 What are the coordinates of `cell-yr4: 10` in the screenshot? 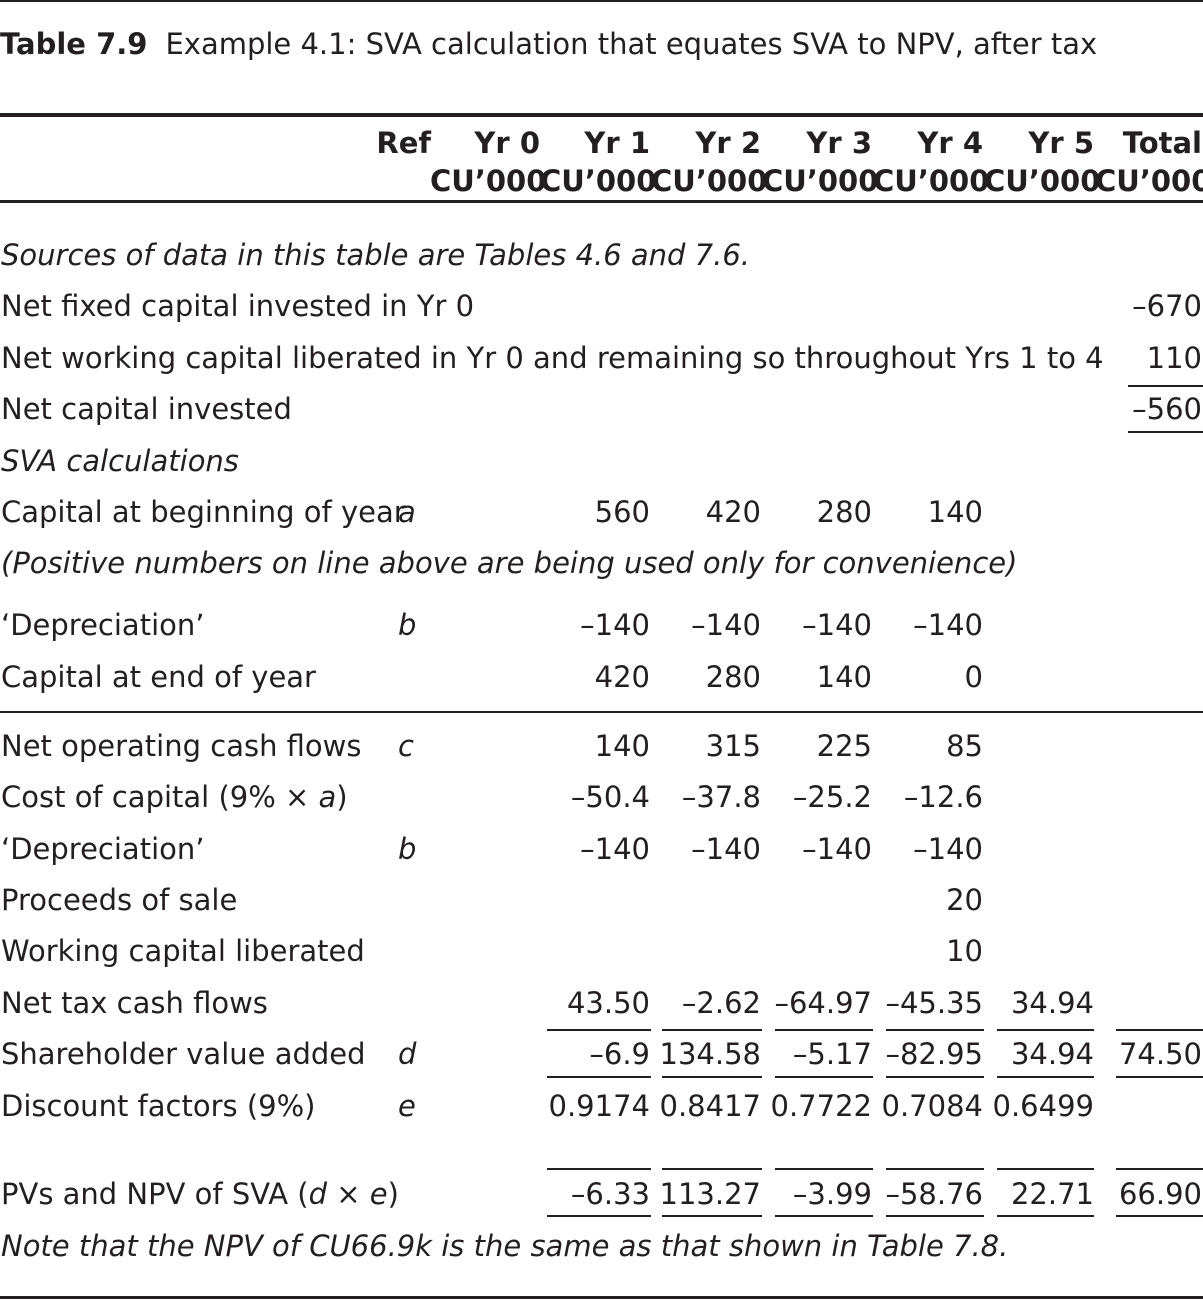 It's located at (964, 951).